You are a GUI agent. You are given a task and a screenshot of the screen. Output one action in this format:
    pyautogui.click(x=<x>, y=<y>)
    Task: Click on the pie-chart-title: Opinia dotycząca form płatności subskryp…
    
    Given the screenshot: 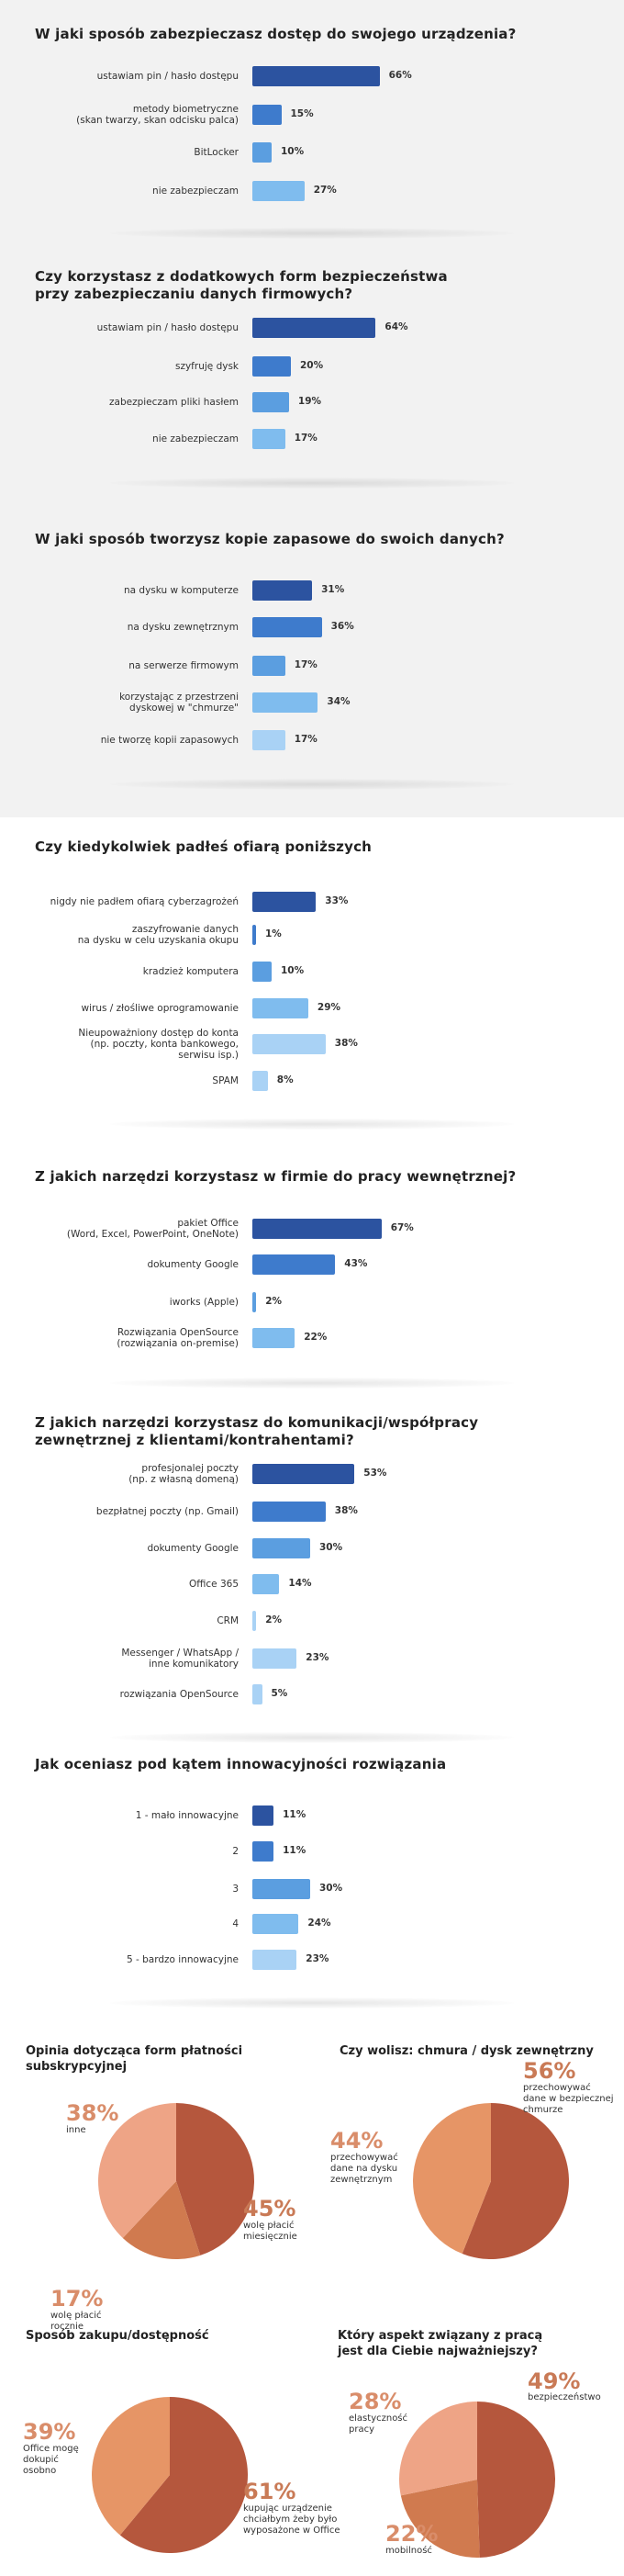 What is the action you would take?
    pyautogui.click(x=134, y=2059)
    